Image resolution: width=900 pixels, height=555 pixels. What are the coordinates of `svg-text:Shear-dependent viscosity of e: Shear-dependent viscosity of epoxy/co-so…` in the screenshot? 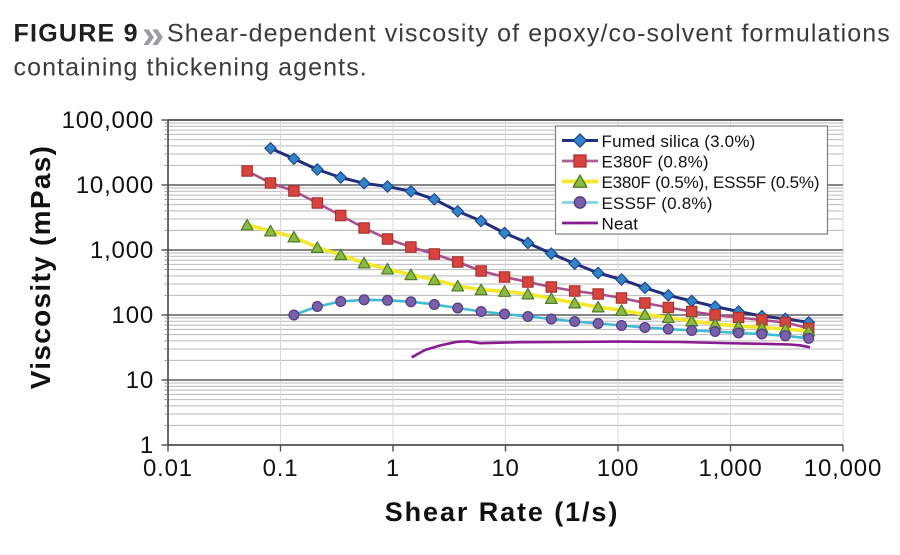 It's located at (529, 34).